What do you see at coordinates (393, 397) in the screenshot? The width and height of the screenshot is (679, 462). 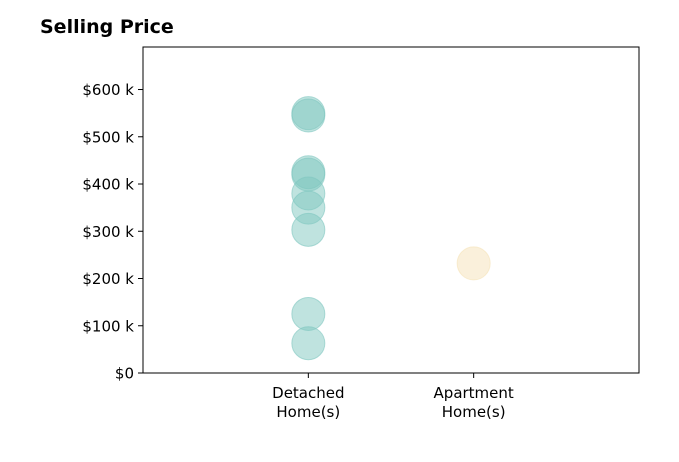 I see `x-axis: Detached Home(s) Apartment Home(s)` at bounding box center [393, 397].